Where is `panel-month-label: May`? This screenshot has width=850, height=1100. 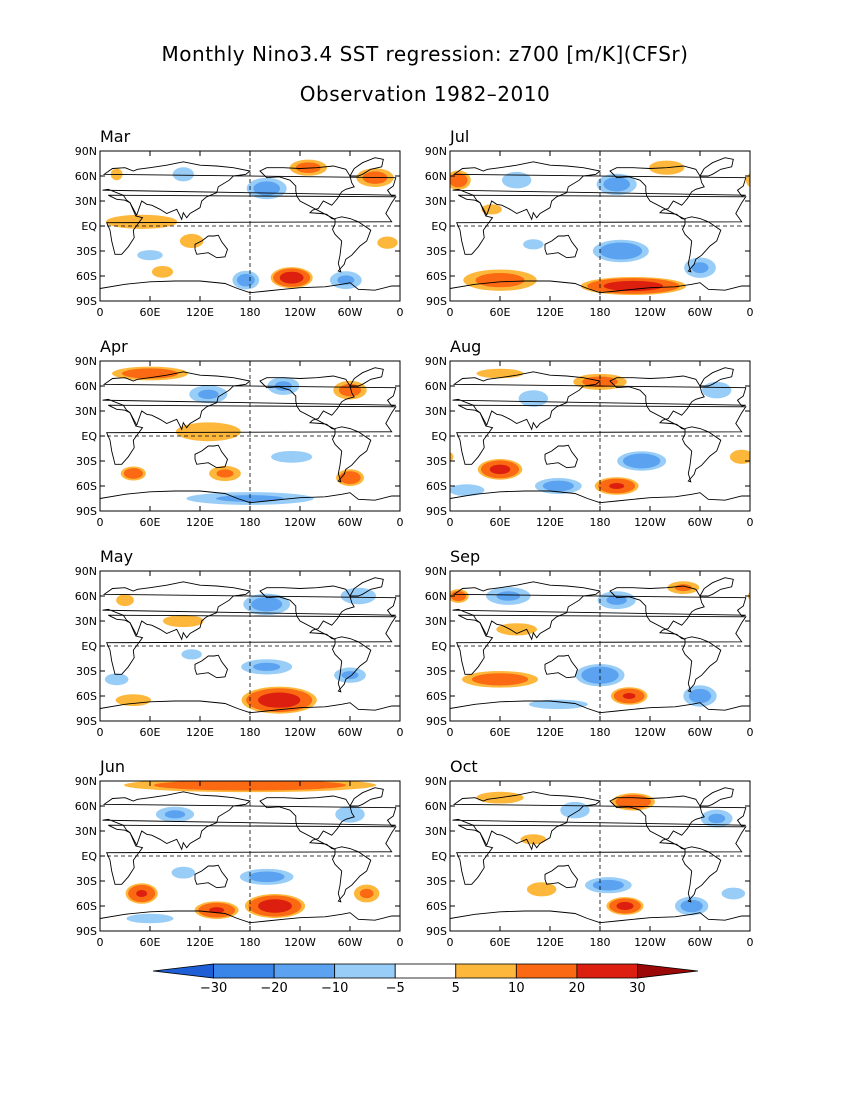
panel-month-label: May is located at coordinates (116, 556).